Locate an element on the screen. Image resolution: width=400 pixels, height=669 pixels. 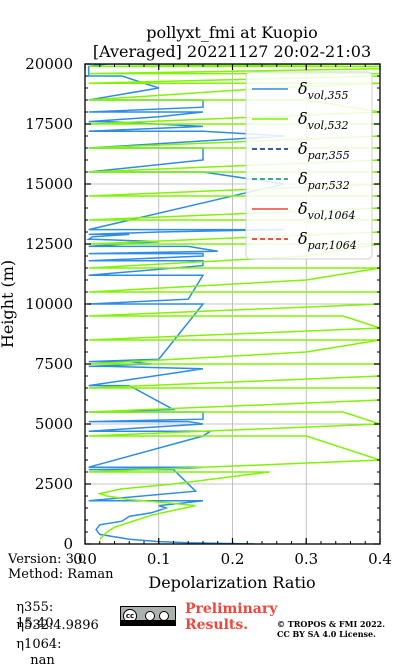
chart-title: pollyxt_fmi at Kuopio is located at coordinates (231, 32).